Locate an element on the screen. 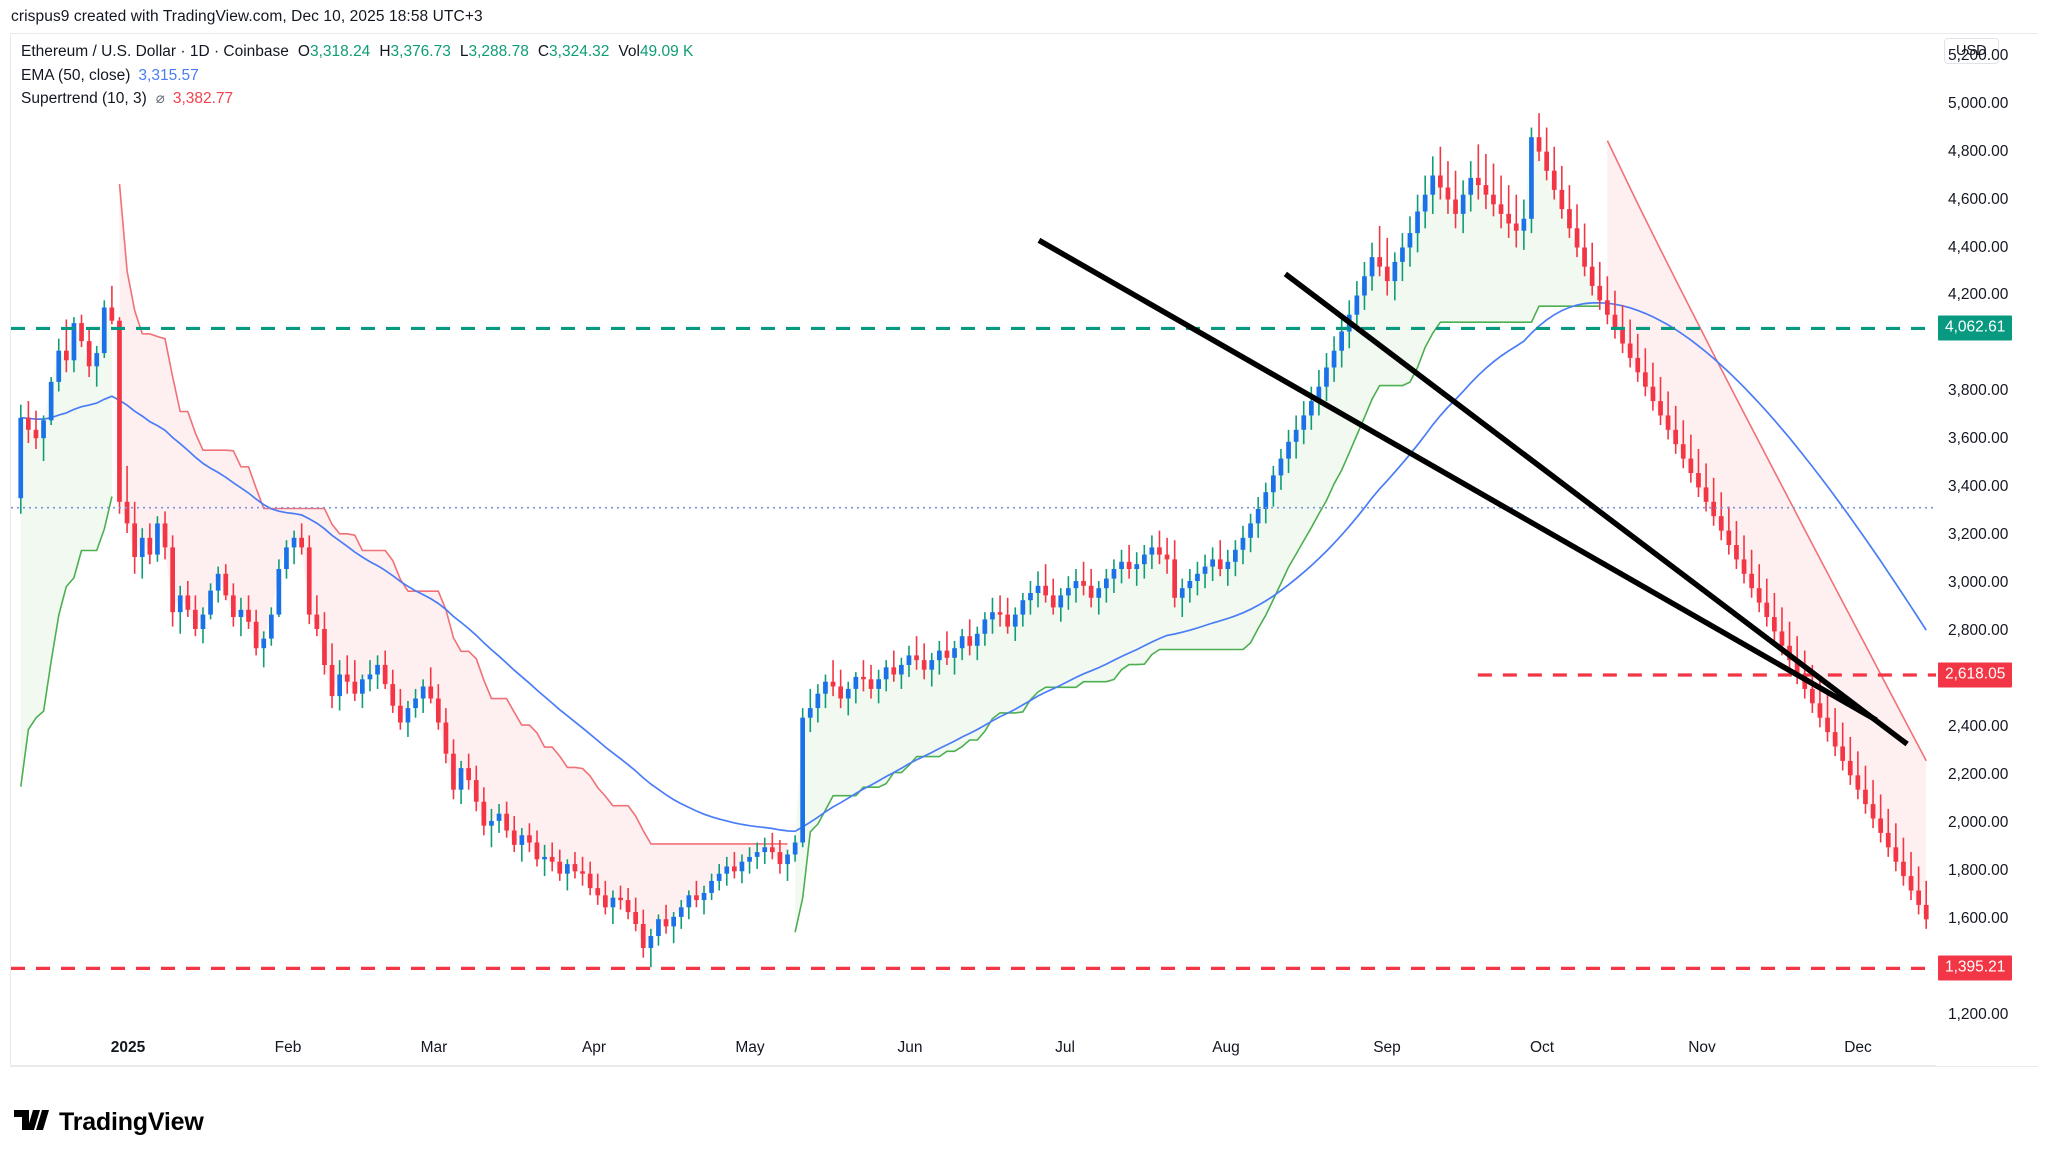  volume-readout: Vol49.09 K is located at coordinates (656, 51).